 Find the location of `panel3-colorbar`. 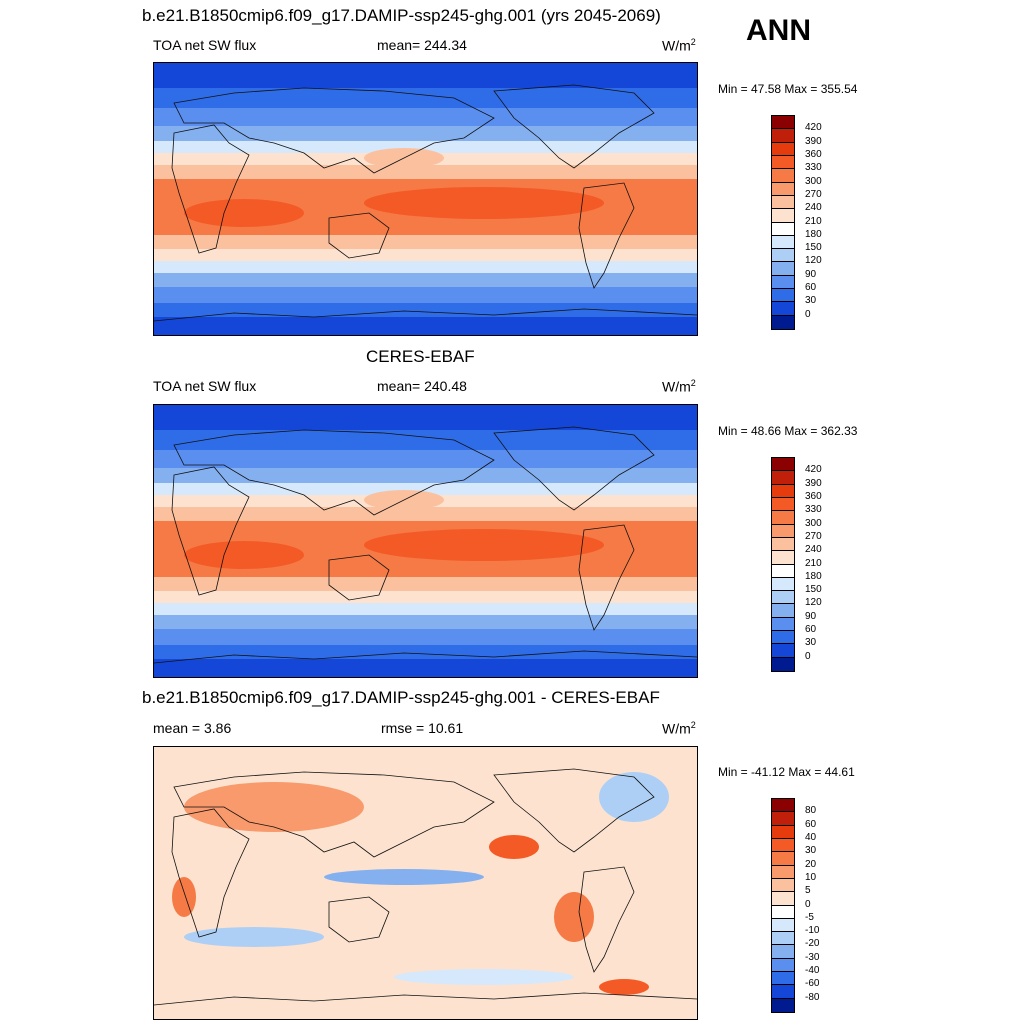

panel3-colorbar is located at coordinates (783, 905).